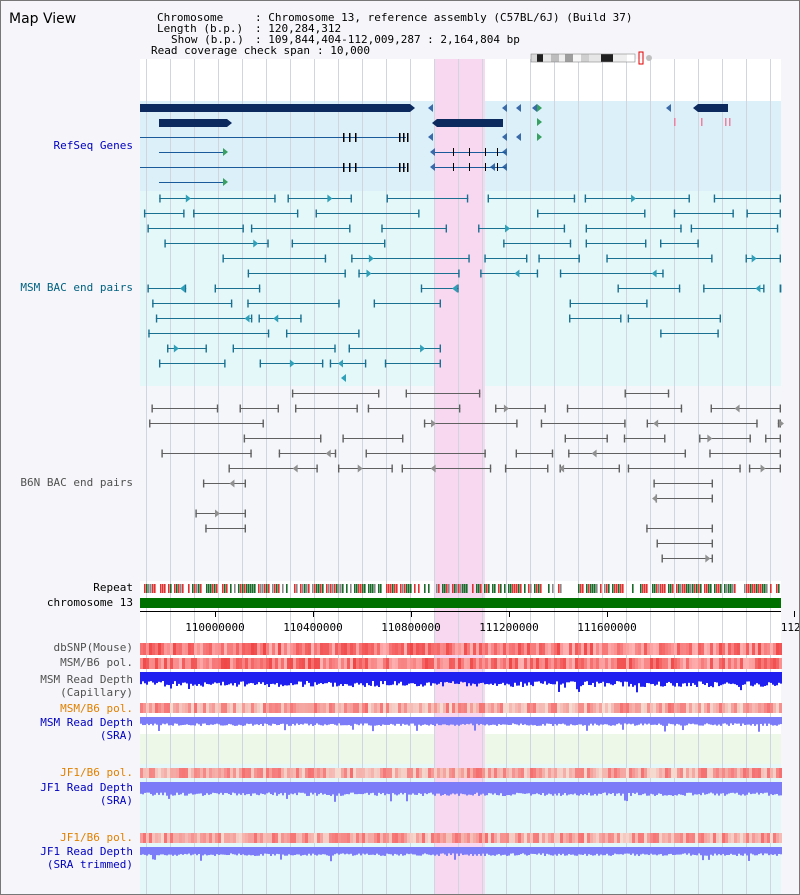 This screenshot has height=895, width=800. What do you see at coordinates (93, 145) in the screenshot?
I see `track-label-refseq: RefSeq Genes` at bounding box center [93, 145].